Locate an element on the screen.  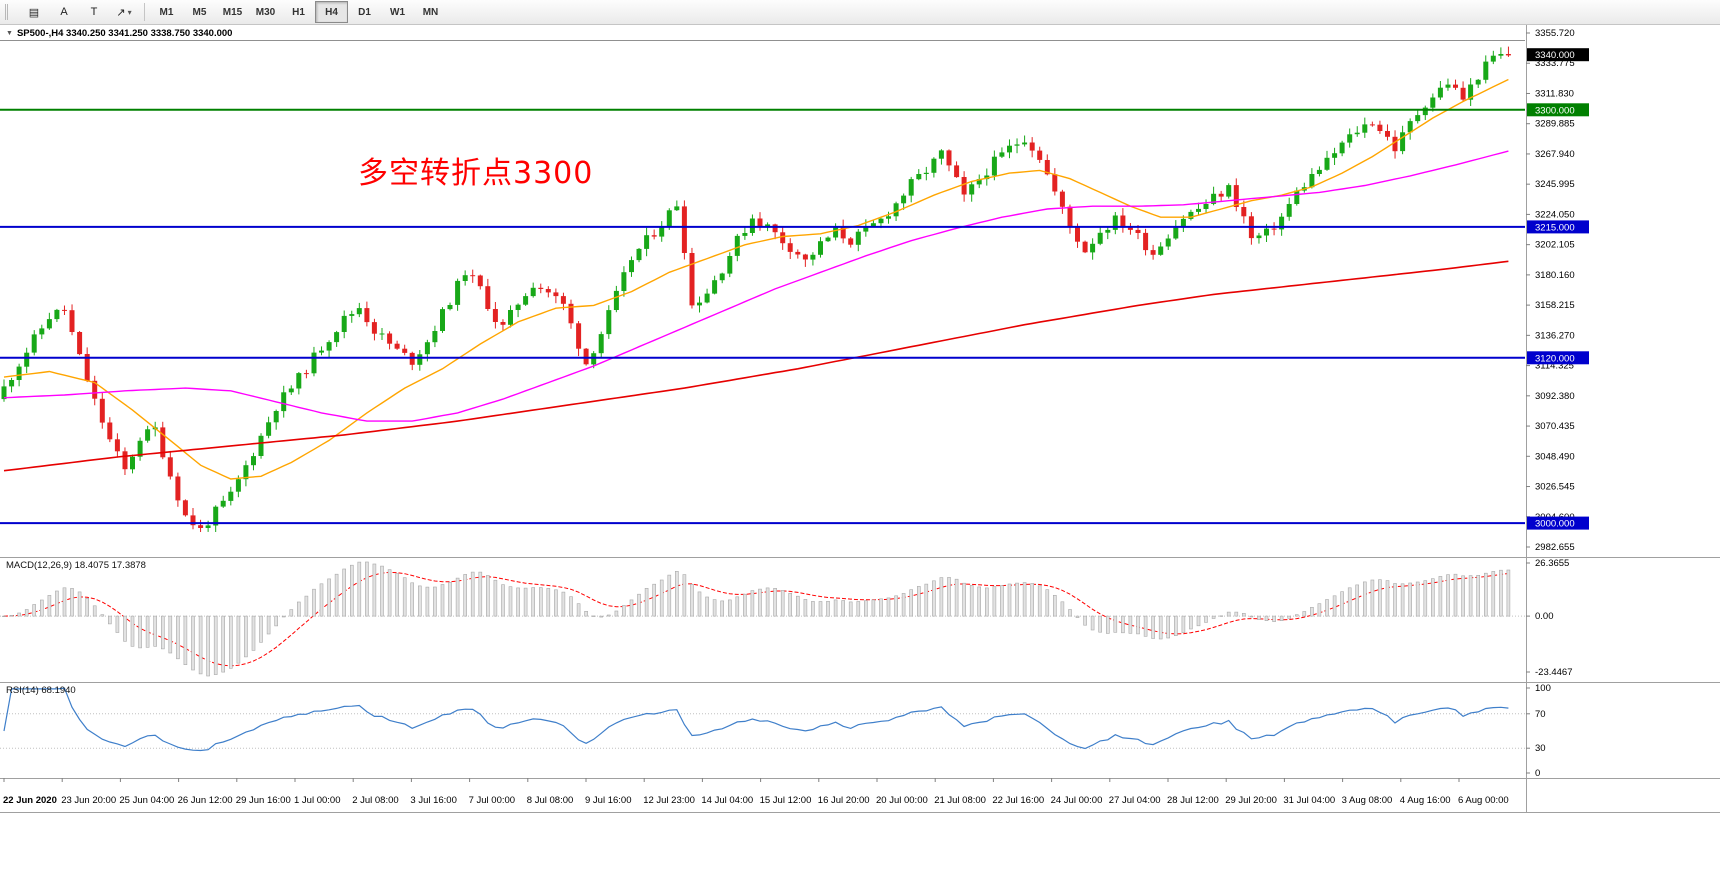
price-tag-3340.000: 3340.000 is located at coordinates (1558, 55).